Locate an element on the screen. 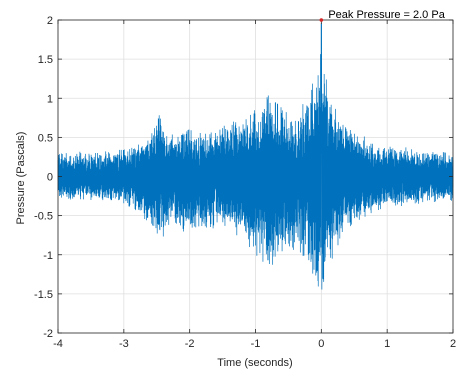 The width and height of the screenshot is (462, 373). x-tick-label: -1 is located at coordinates (256, 344).